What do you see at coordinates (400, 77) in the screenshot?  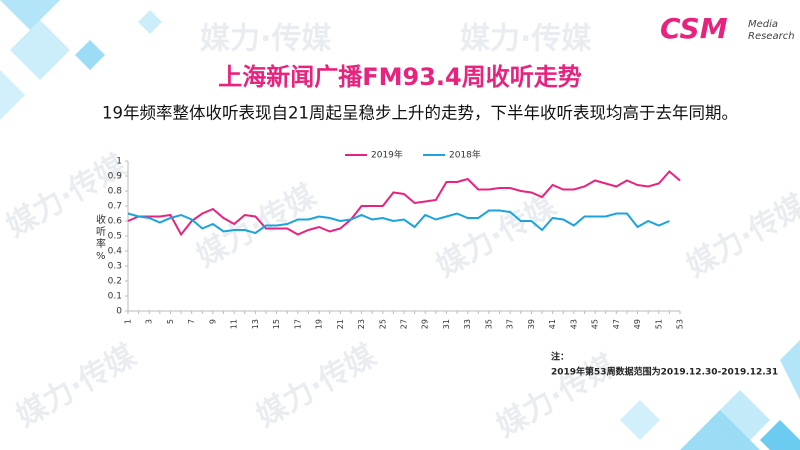 I see `chart-title: 上海新闻广播FM93.4周收听走势` at bounding box center [400, 77].